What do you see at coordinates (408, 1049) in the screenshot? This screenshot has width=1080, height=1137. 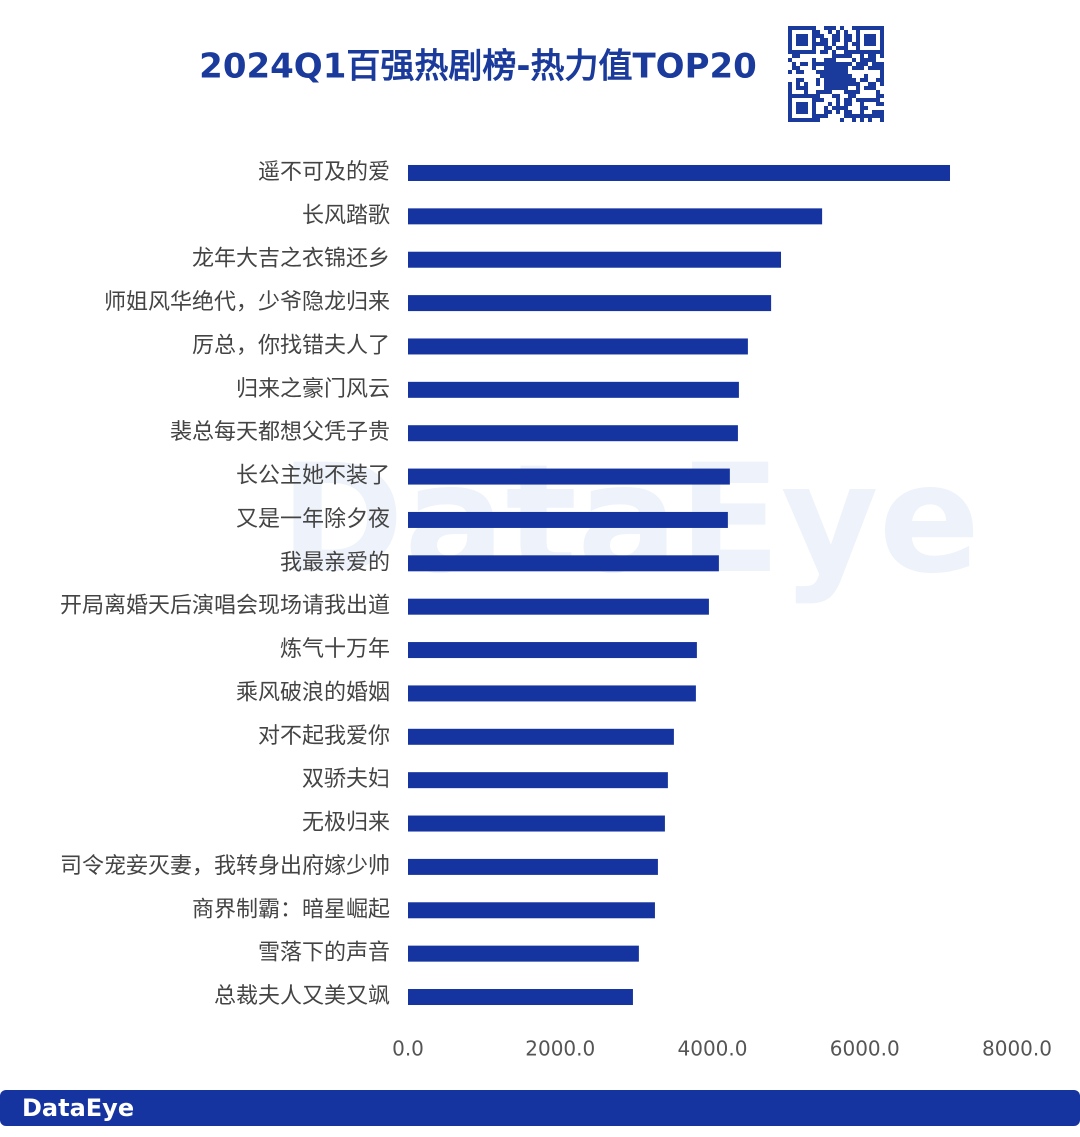 I see `x-tick-label: 0.0` at bounding box center [408, 1049].